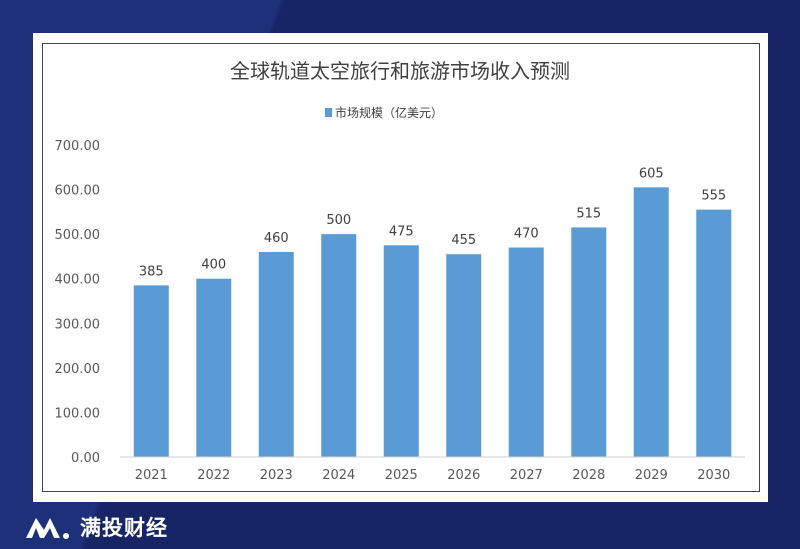 This screenshot has width=800, height=549. What do you see at coordinates (713, 475) in the screenshot?
I see `x-tick-label: 2030` at bounding box center [713, 475].